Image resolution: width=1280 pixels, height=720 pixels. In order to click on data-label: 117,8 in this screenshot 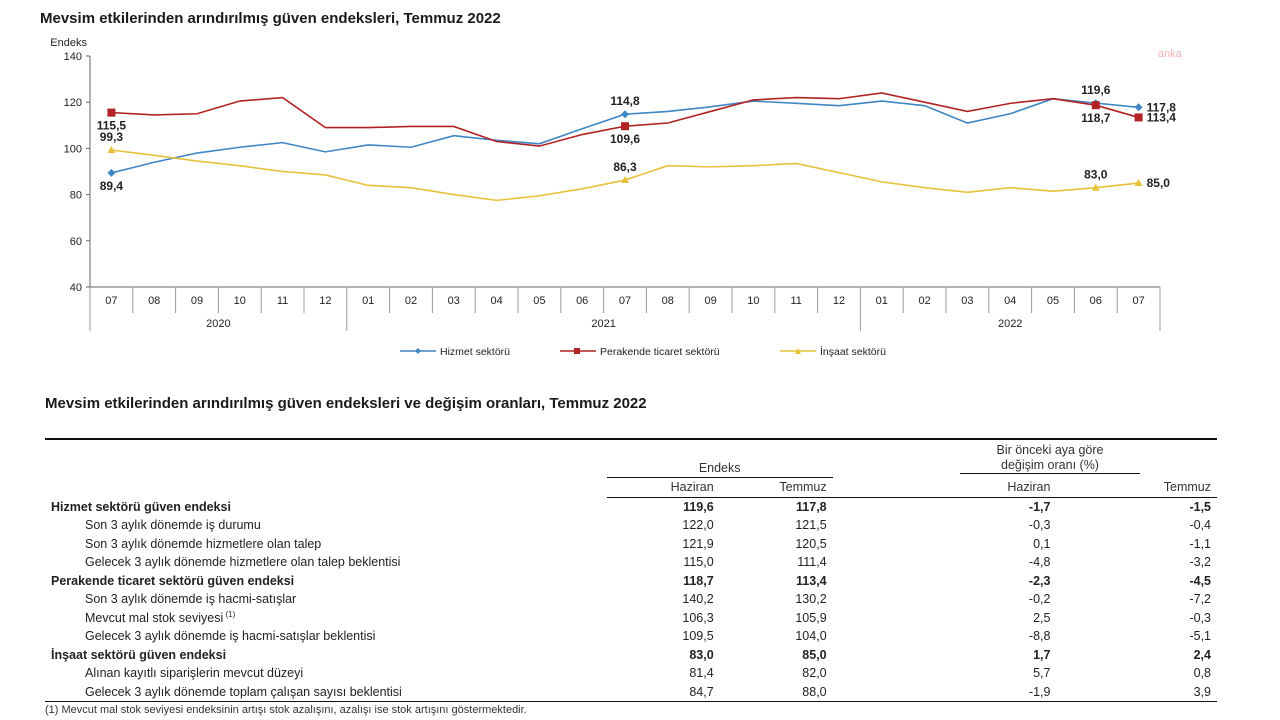, I will do `click(1162, 107)`.